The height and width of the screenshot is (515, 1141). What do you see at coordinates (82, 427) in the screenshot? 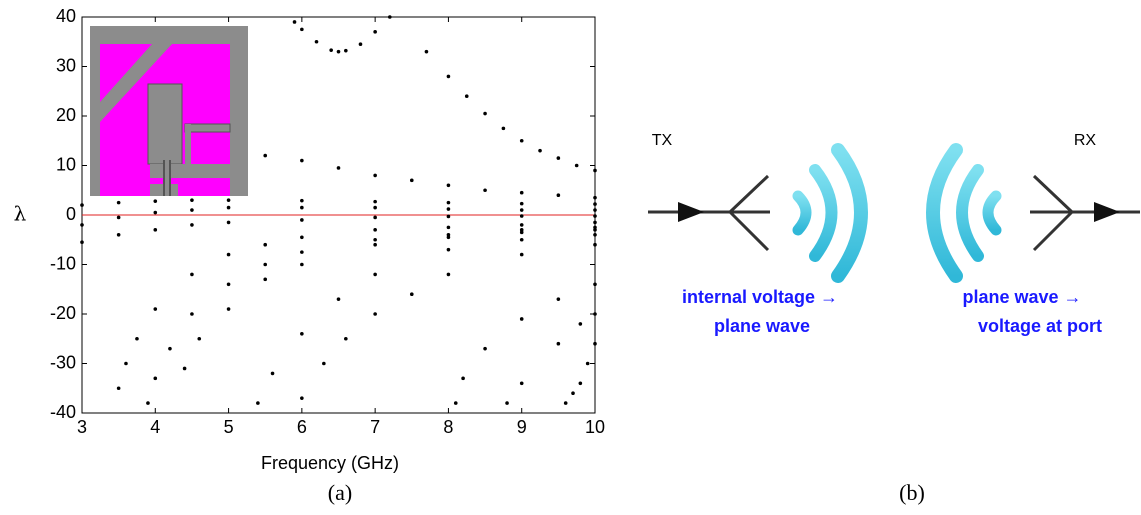
I see `x-tick-label: 3` at bounding box center [82, 427].